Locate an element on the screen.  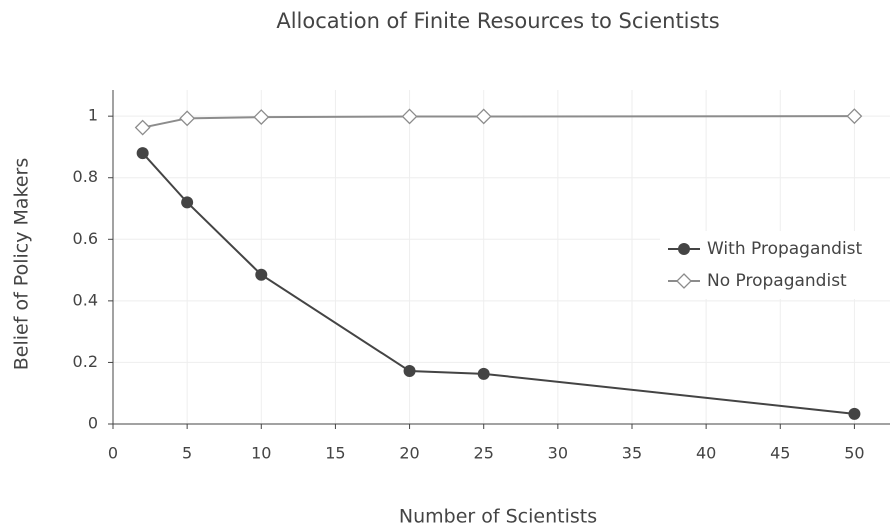
x-tick-label: 50 is located at coordinates (854, 453).